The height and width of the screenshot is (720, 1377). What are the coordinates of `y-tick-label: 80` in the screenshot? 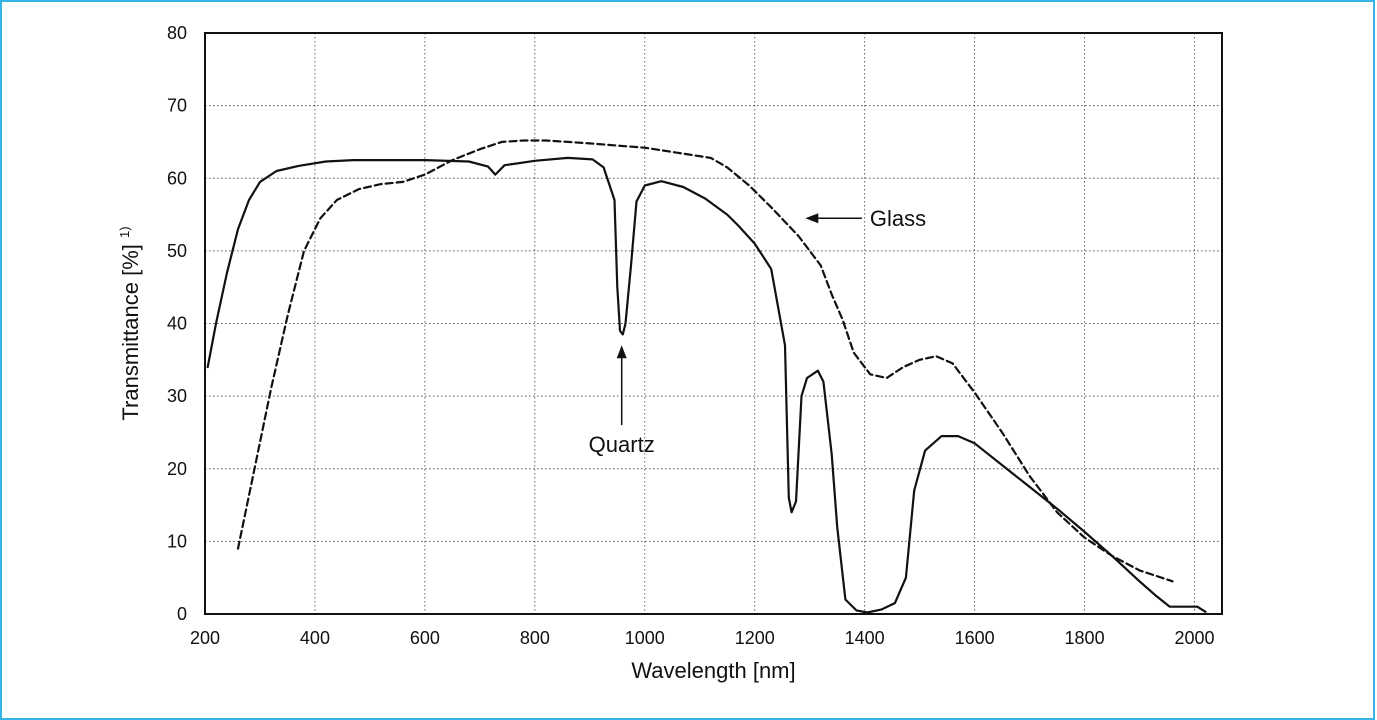 It's located at (177, 33).